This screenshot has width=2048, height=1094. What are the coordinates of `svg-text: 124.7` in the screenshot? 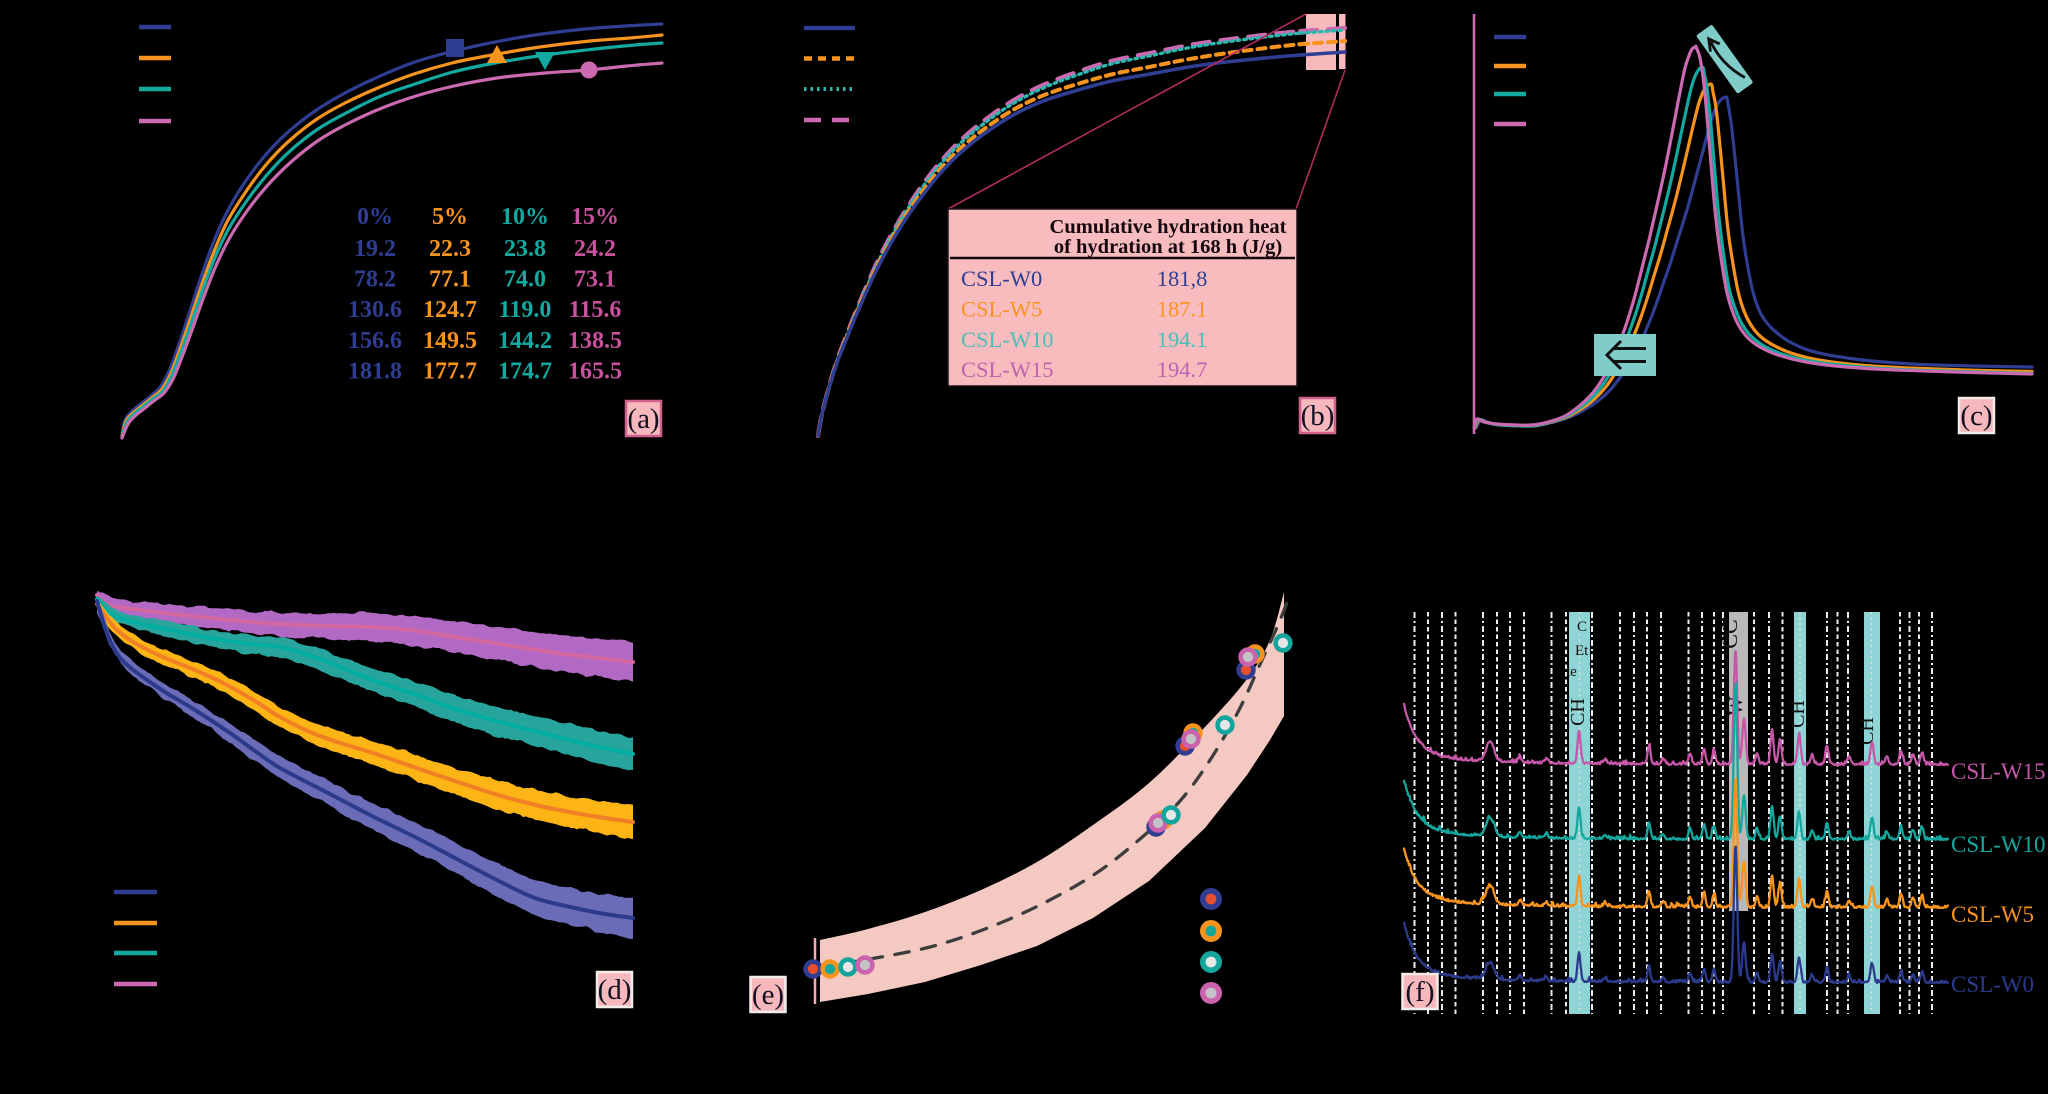 It's located at (450, 310).